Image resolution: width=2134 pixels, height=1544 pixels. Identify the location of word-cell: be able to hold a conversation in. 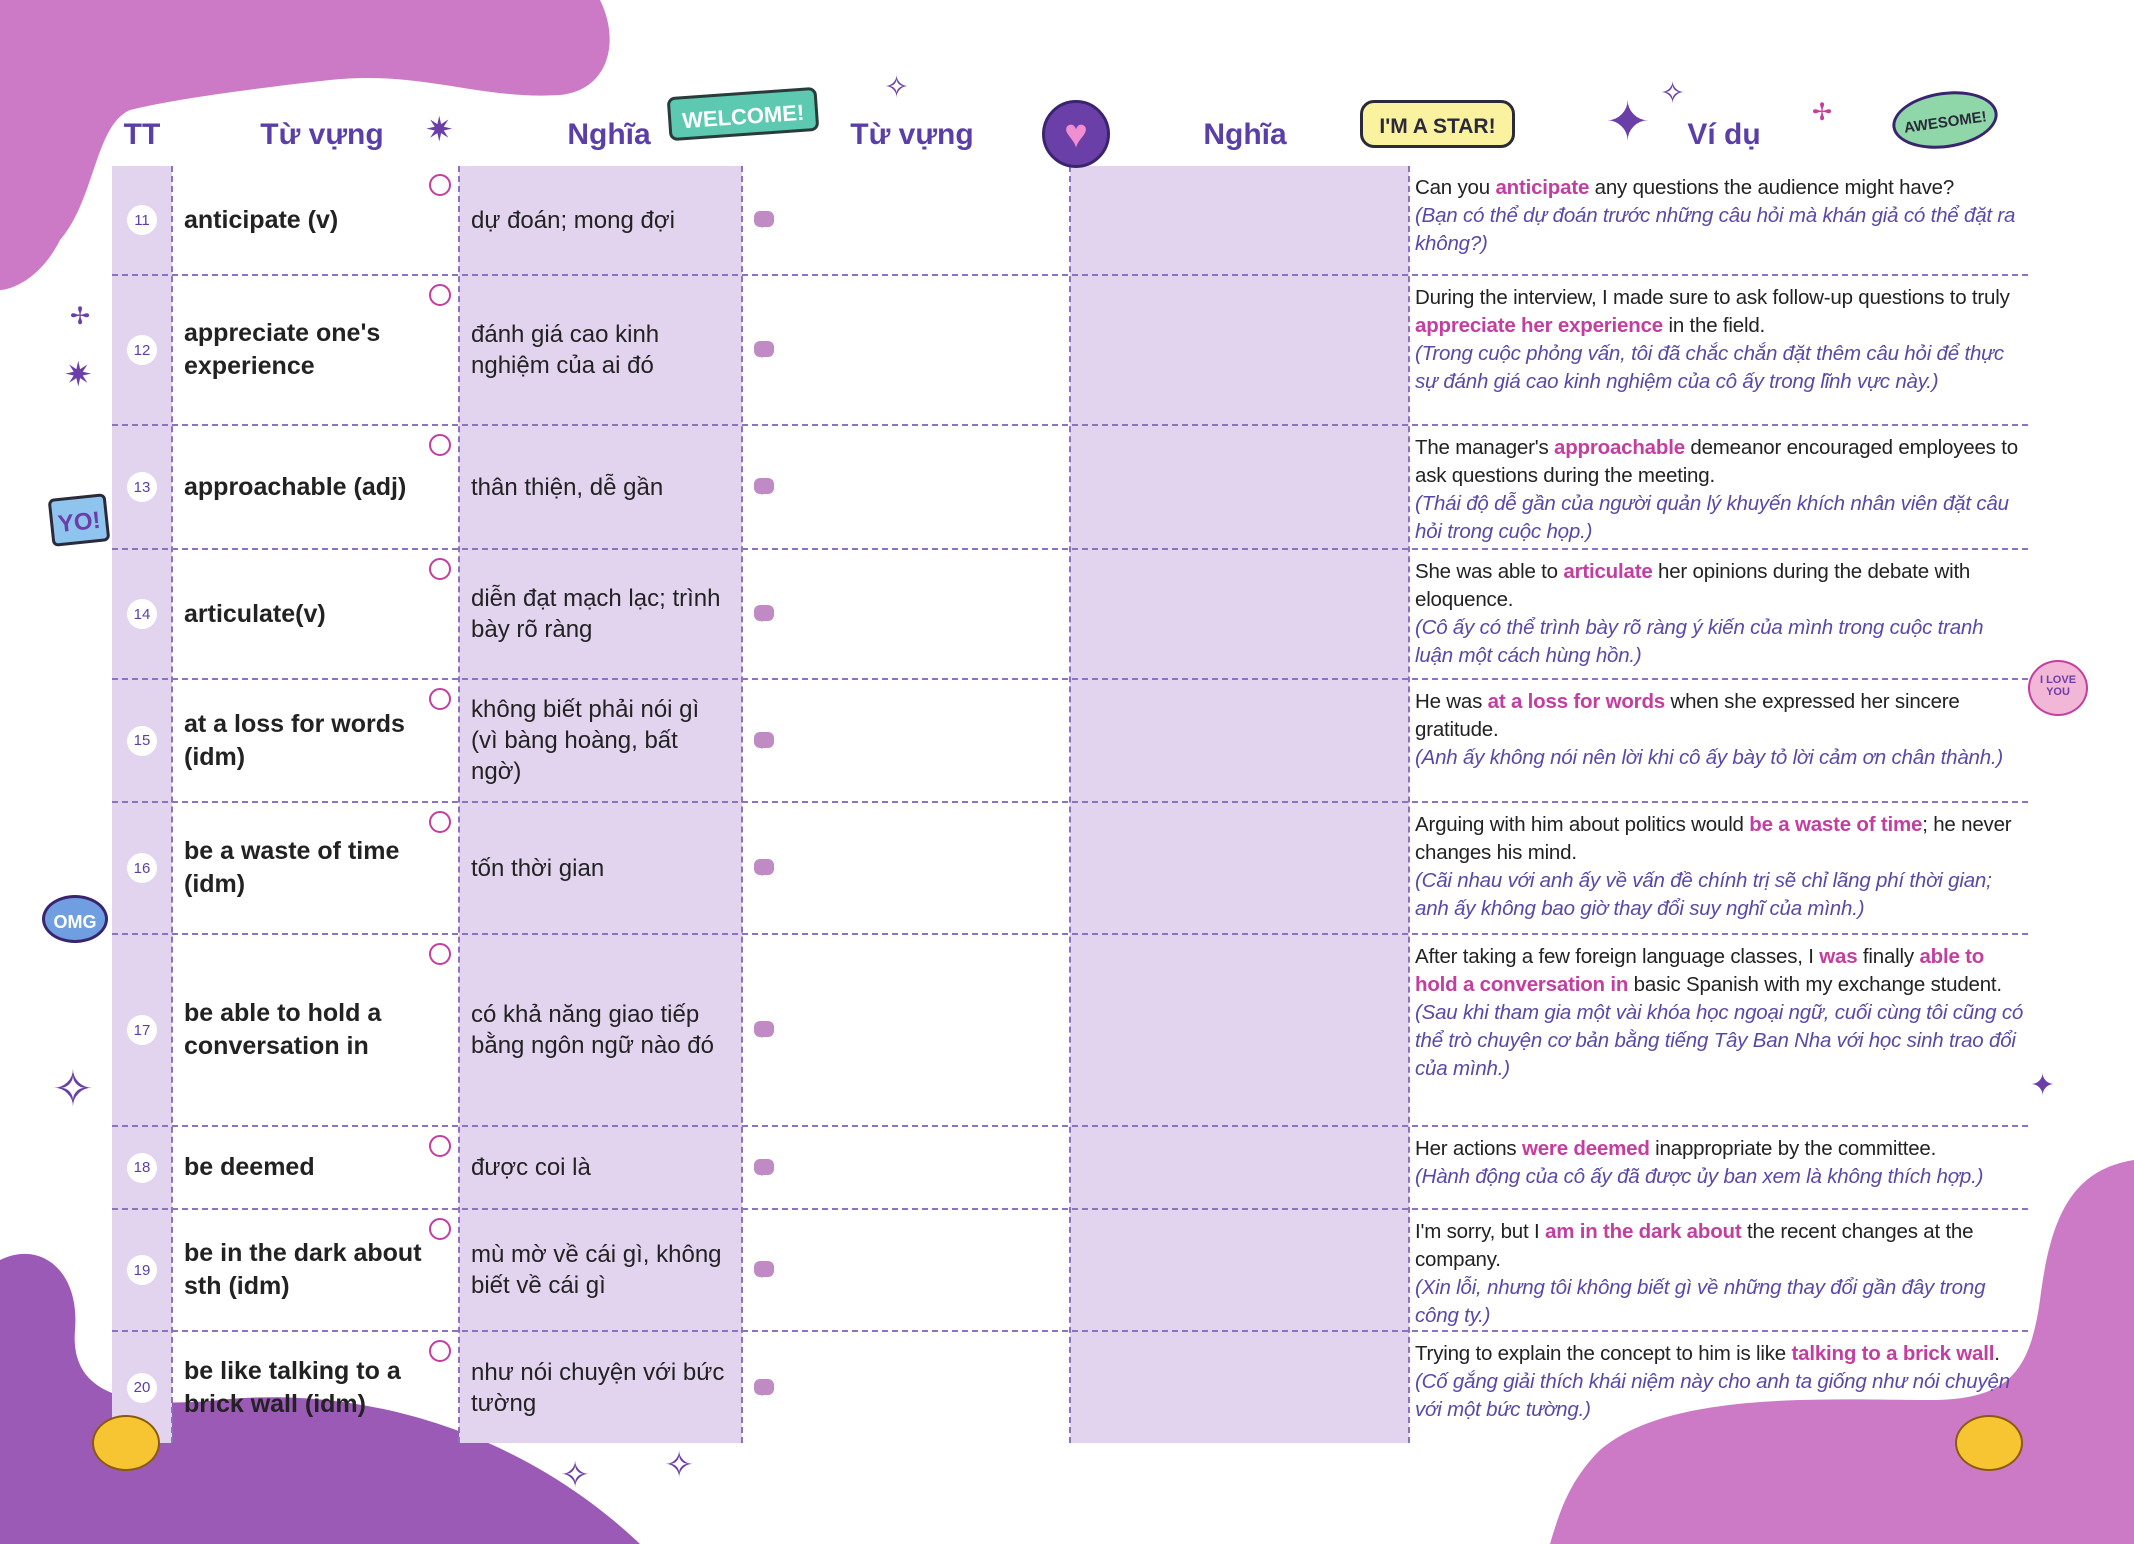
(315, 1030).